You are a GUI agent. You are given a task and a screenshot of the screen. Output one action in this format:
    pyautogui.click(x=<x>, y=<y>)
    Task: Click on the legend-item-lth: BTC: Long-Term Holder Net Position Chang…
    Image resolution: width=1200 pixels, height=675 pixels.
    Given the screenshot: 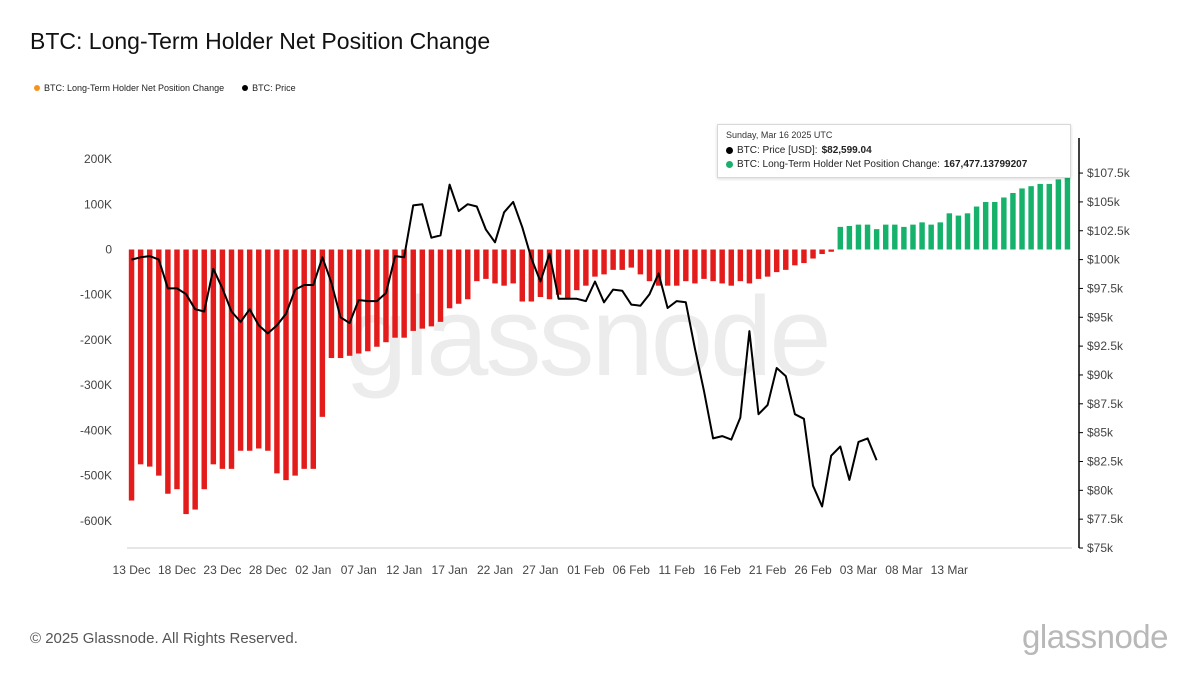 What is the action you would take?
    pyautogui.click(x=129, y=88)
    